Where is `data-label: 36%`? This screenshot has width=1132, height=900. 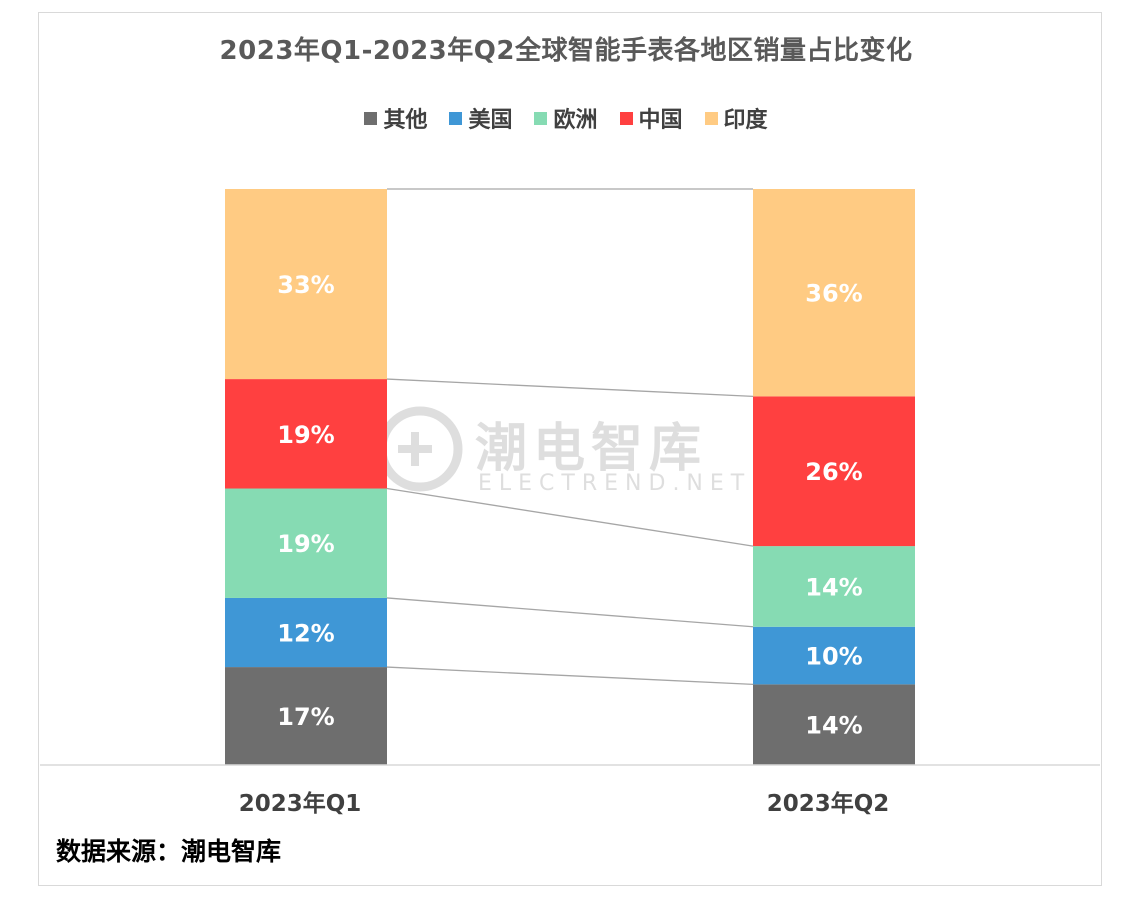 data-label: 36% is located at coordinates (833, 294).